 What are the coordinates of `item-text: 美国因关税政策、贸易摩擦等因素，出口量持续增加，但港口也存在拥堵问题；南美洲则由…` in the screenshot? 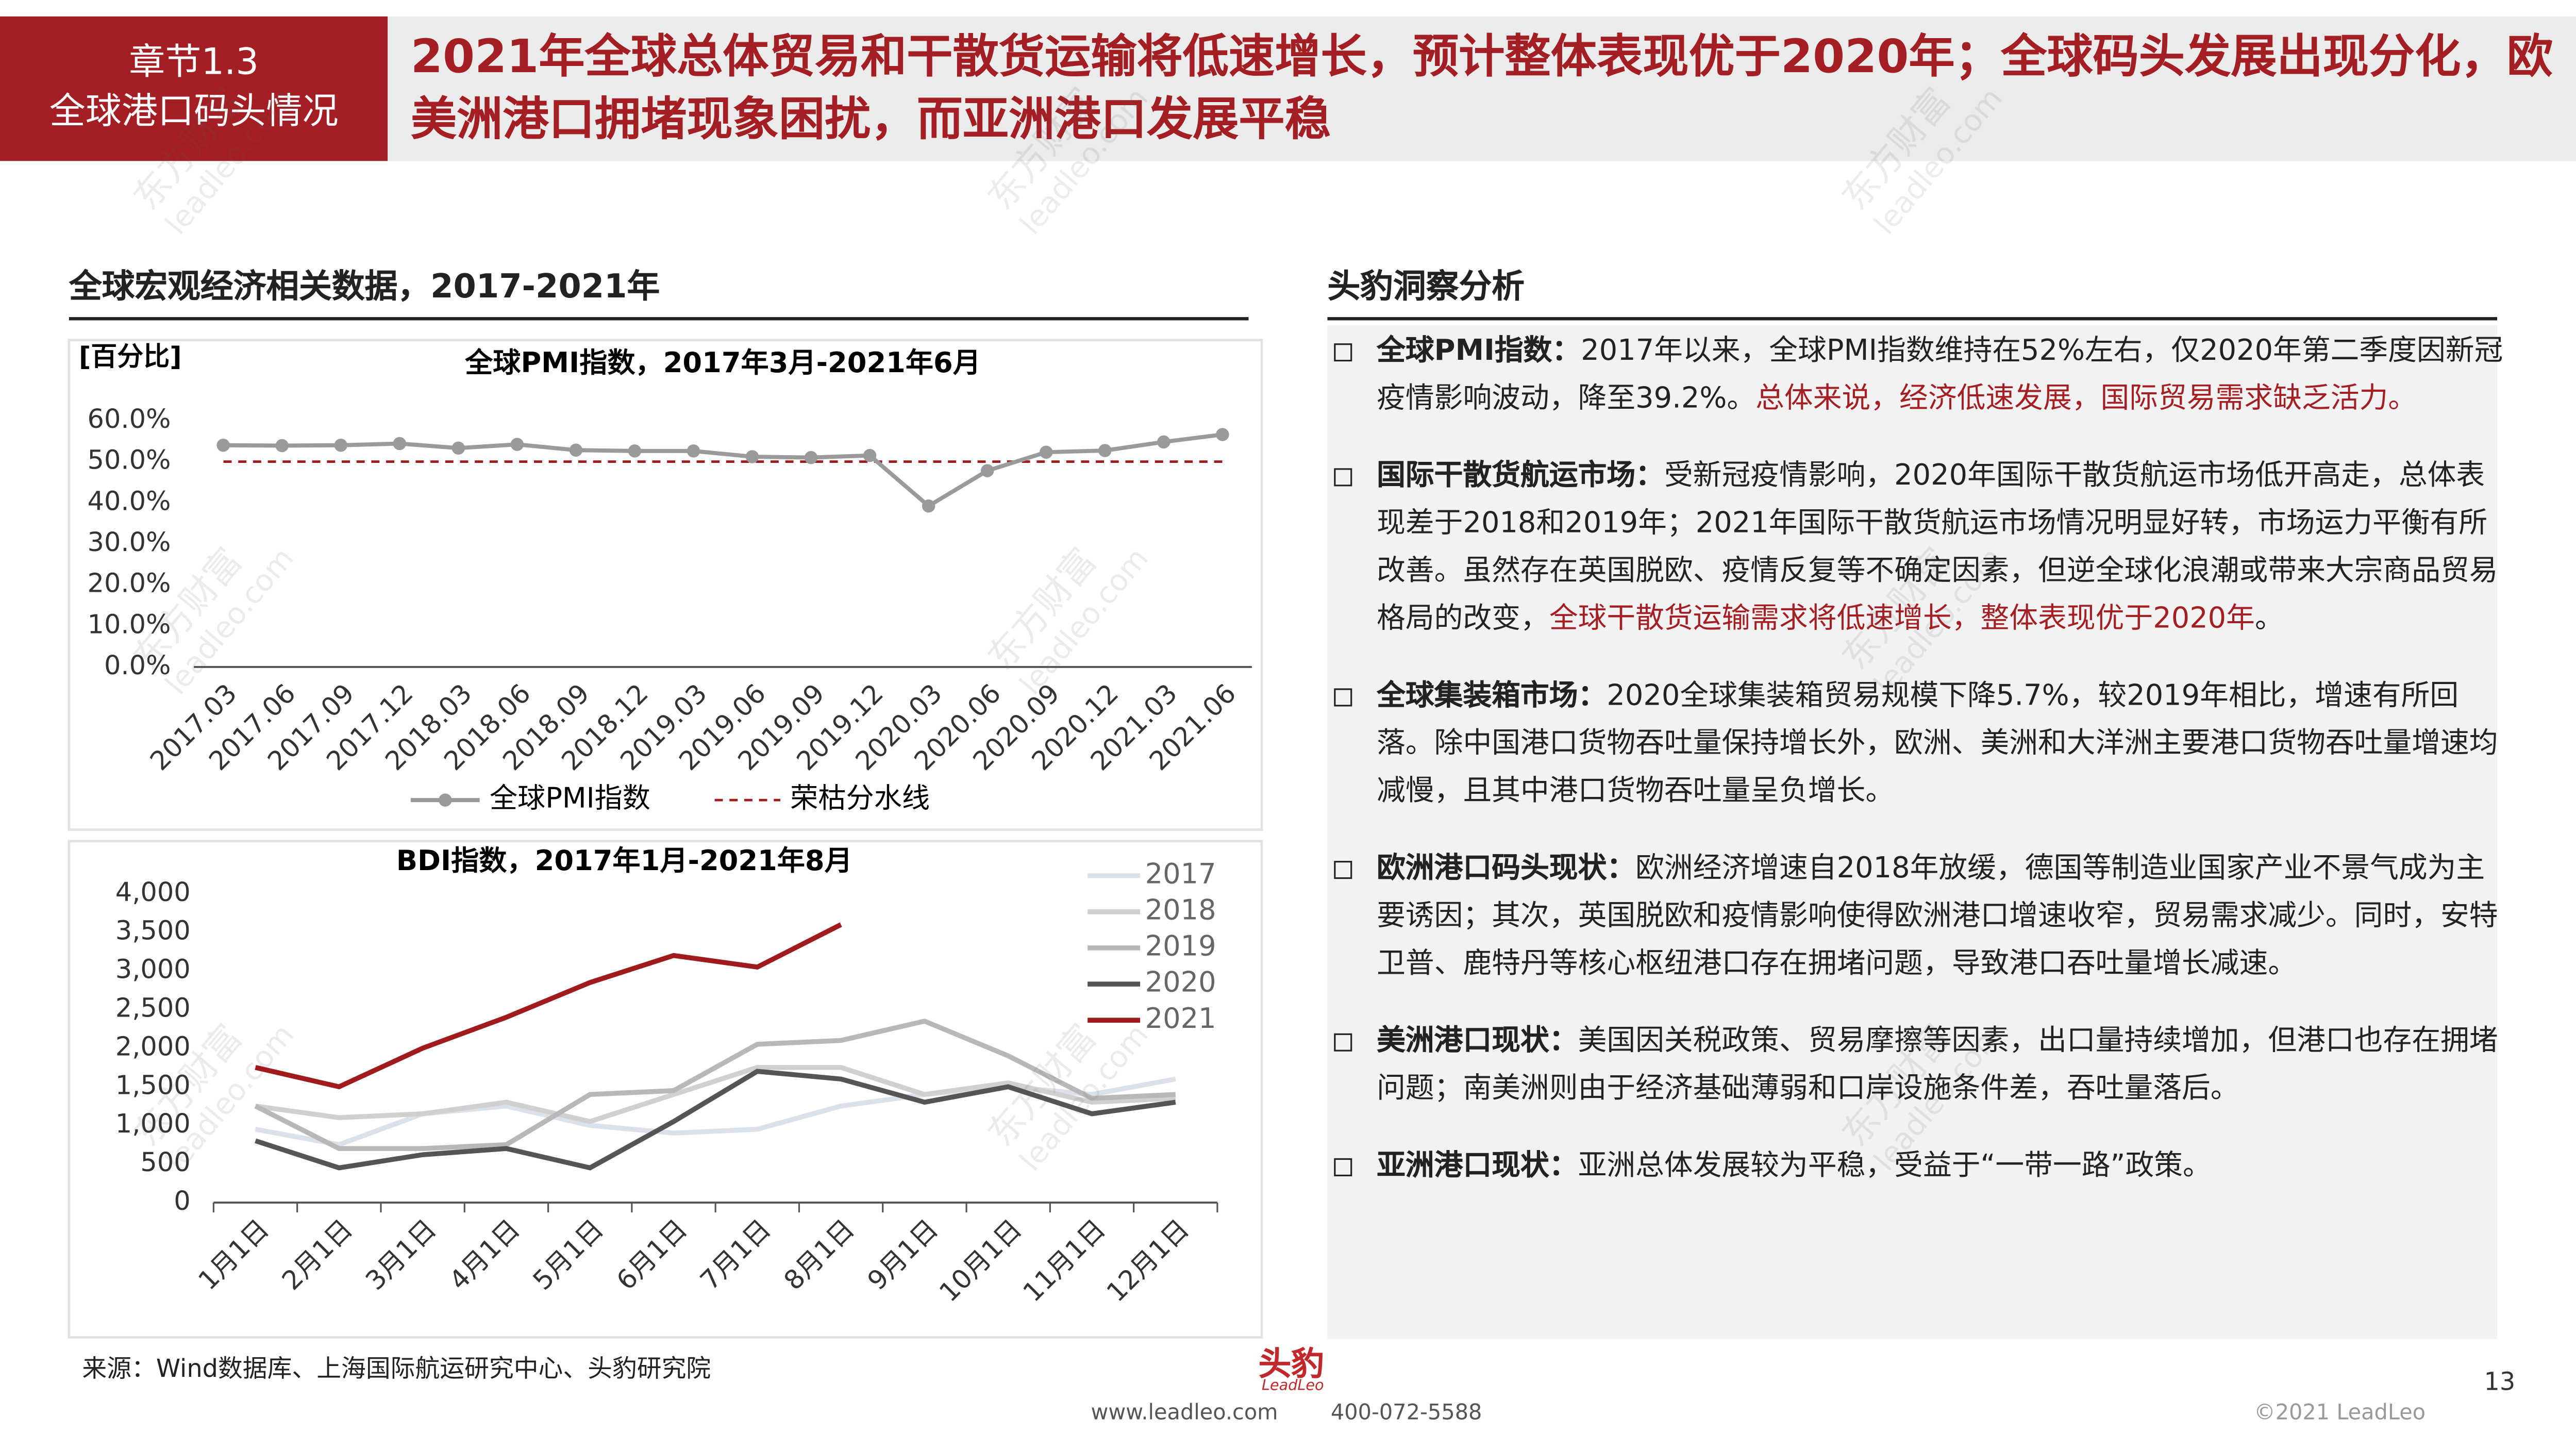 It's located at (1937, 1065).